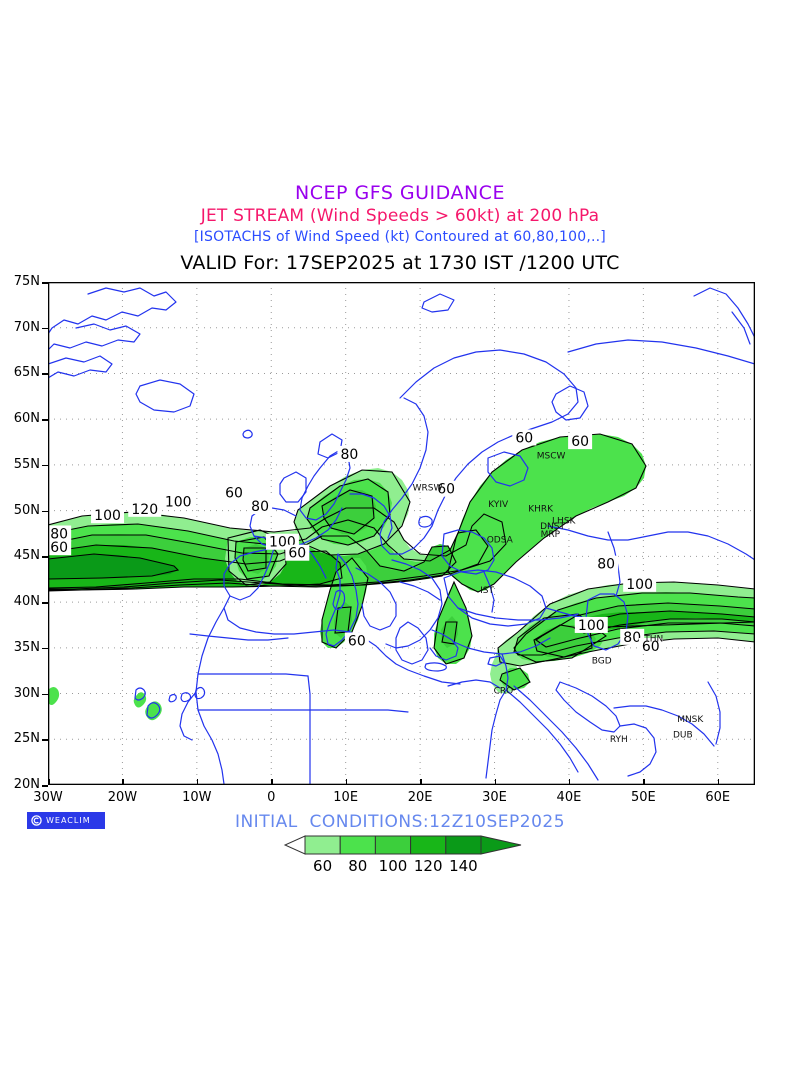 The height and width of the screenshot is (1067, 800). Describe the element at coordinates (661, 352) in the screenshot. I see `coast-arctic-russia` at that location.